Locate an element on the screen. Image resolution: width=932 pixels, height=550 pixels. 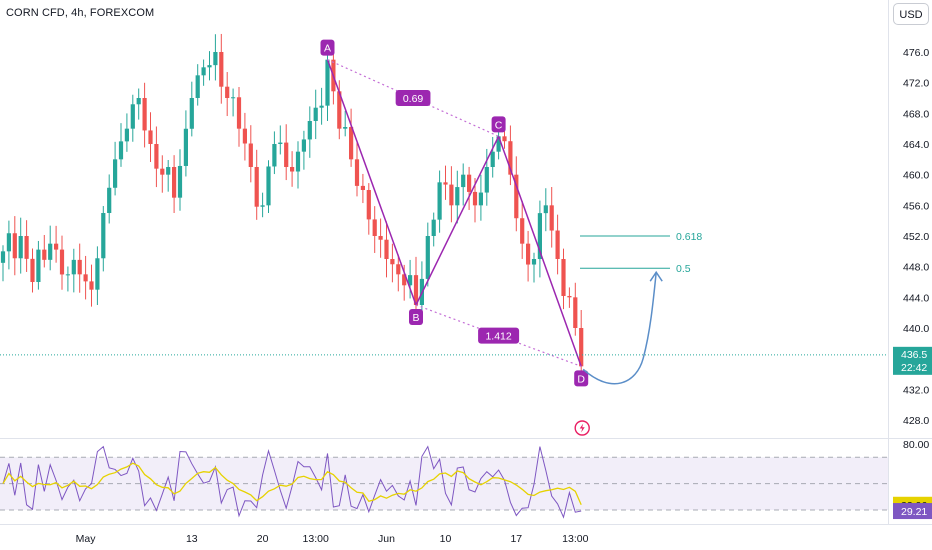
price-tick-label: 444.0 is located at coordinates (916, 298).